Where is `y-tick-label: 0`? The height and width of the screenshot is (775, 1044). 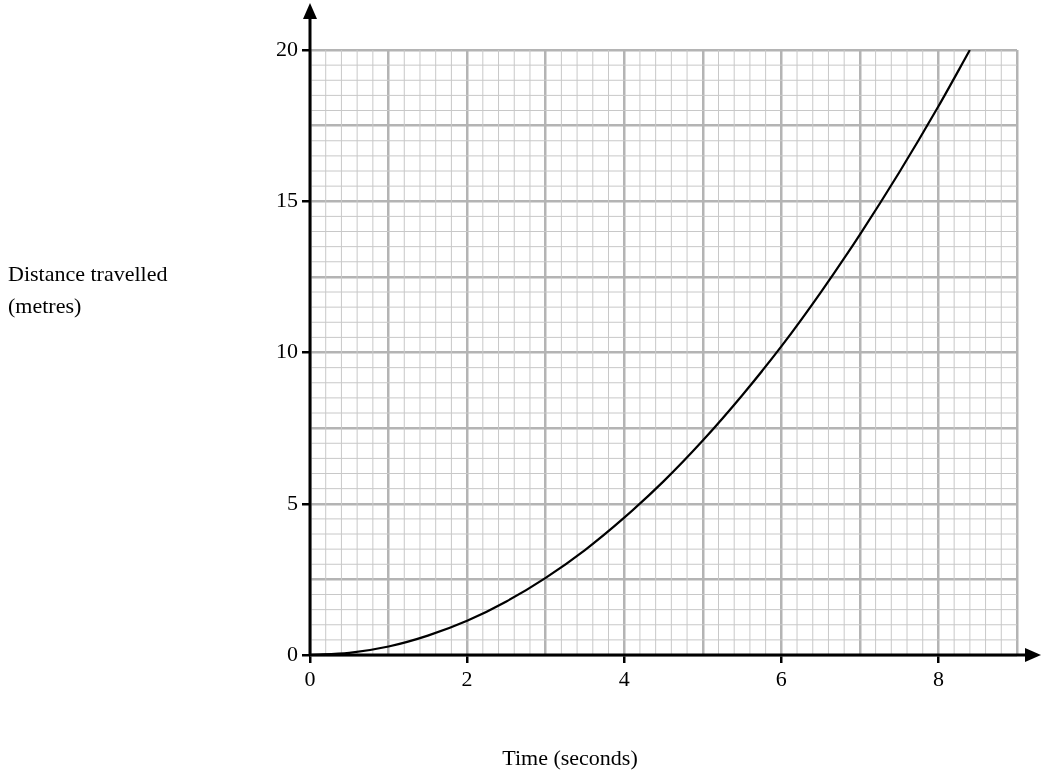
y-tick-label: 0 is located at coordinates (292, 653).